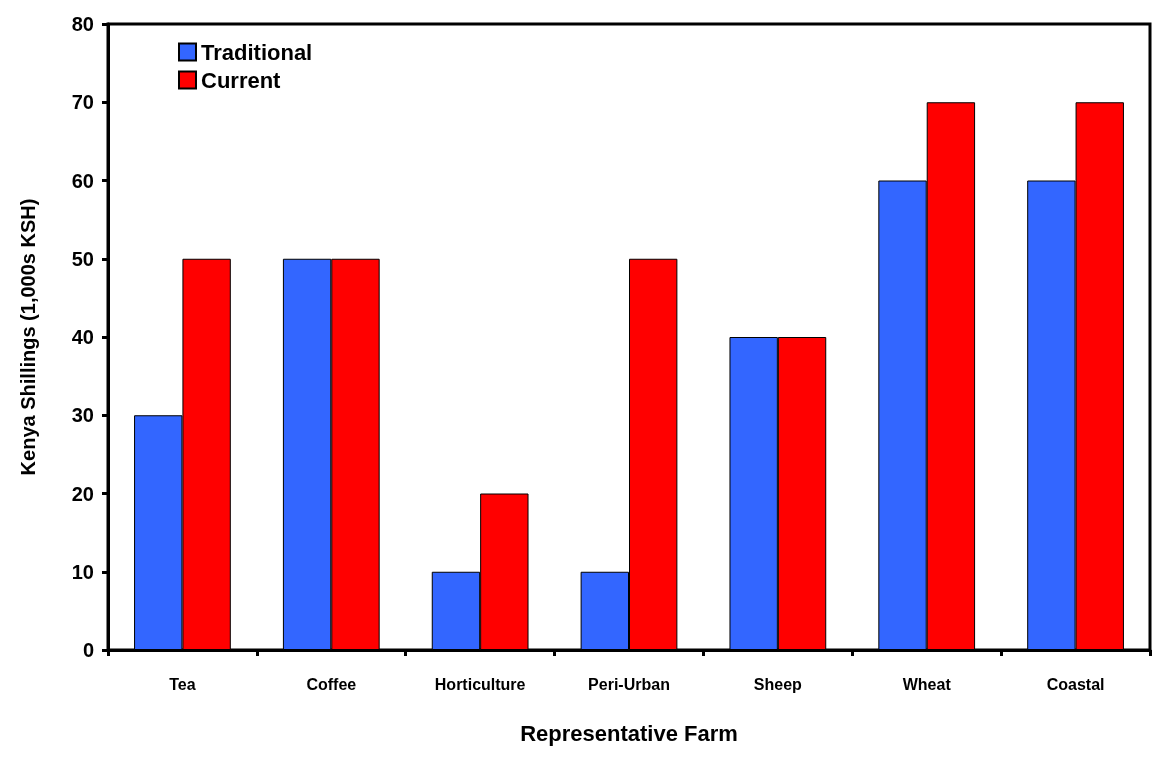 The image size is (1164, 757). I want to click on legend-label: Current, so click(241, 80).